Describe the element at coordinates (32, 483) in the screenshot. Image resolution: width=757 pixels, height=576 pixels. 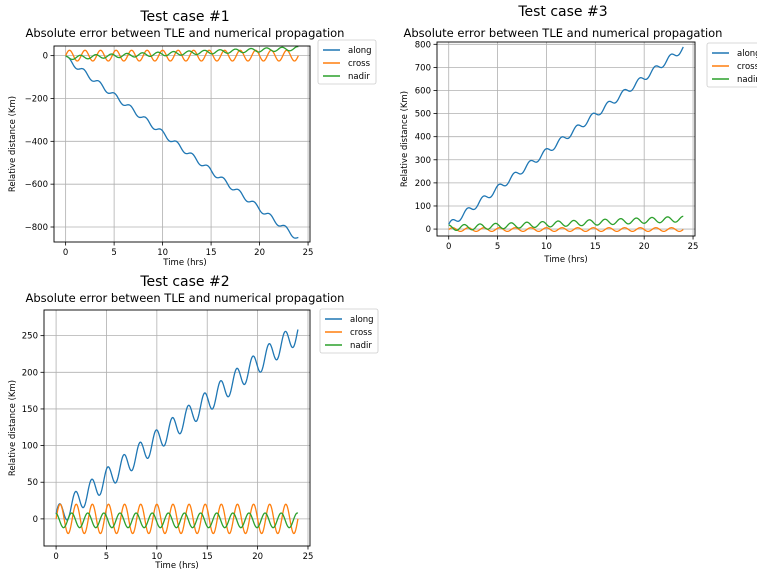
I see `y-tick-label: 50` at that location.